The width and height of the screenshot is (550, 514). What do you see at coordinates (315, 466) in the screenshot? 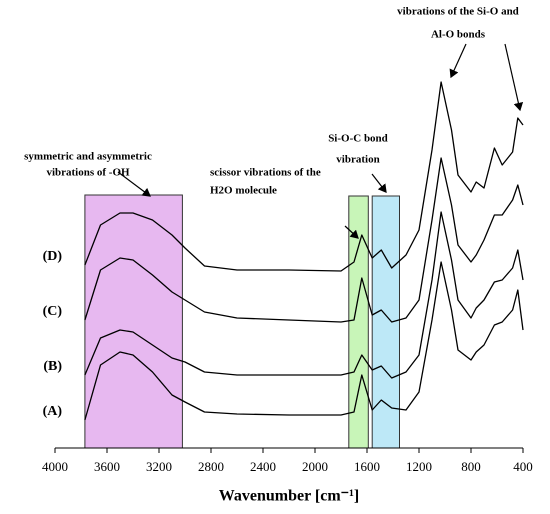
I see `x-tick-label: 2000` at bounding box center [315, 466].